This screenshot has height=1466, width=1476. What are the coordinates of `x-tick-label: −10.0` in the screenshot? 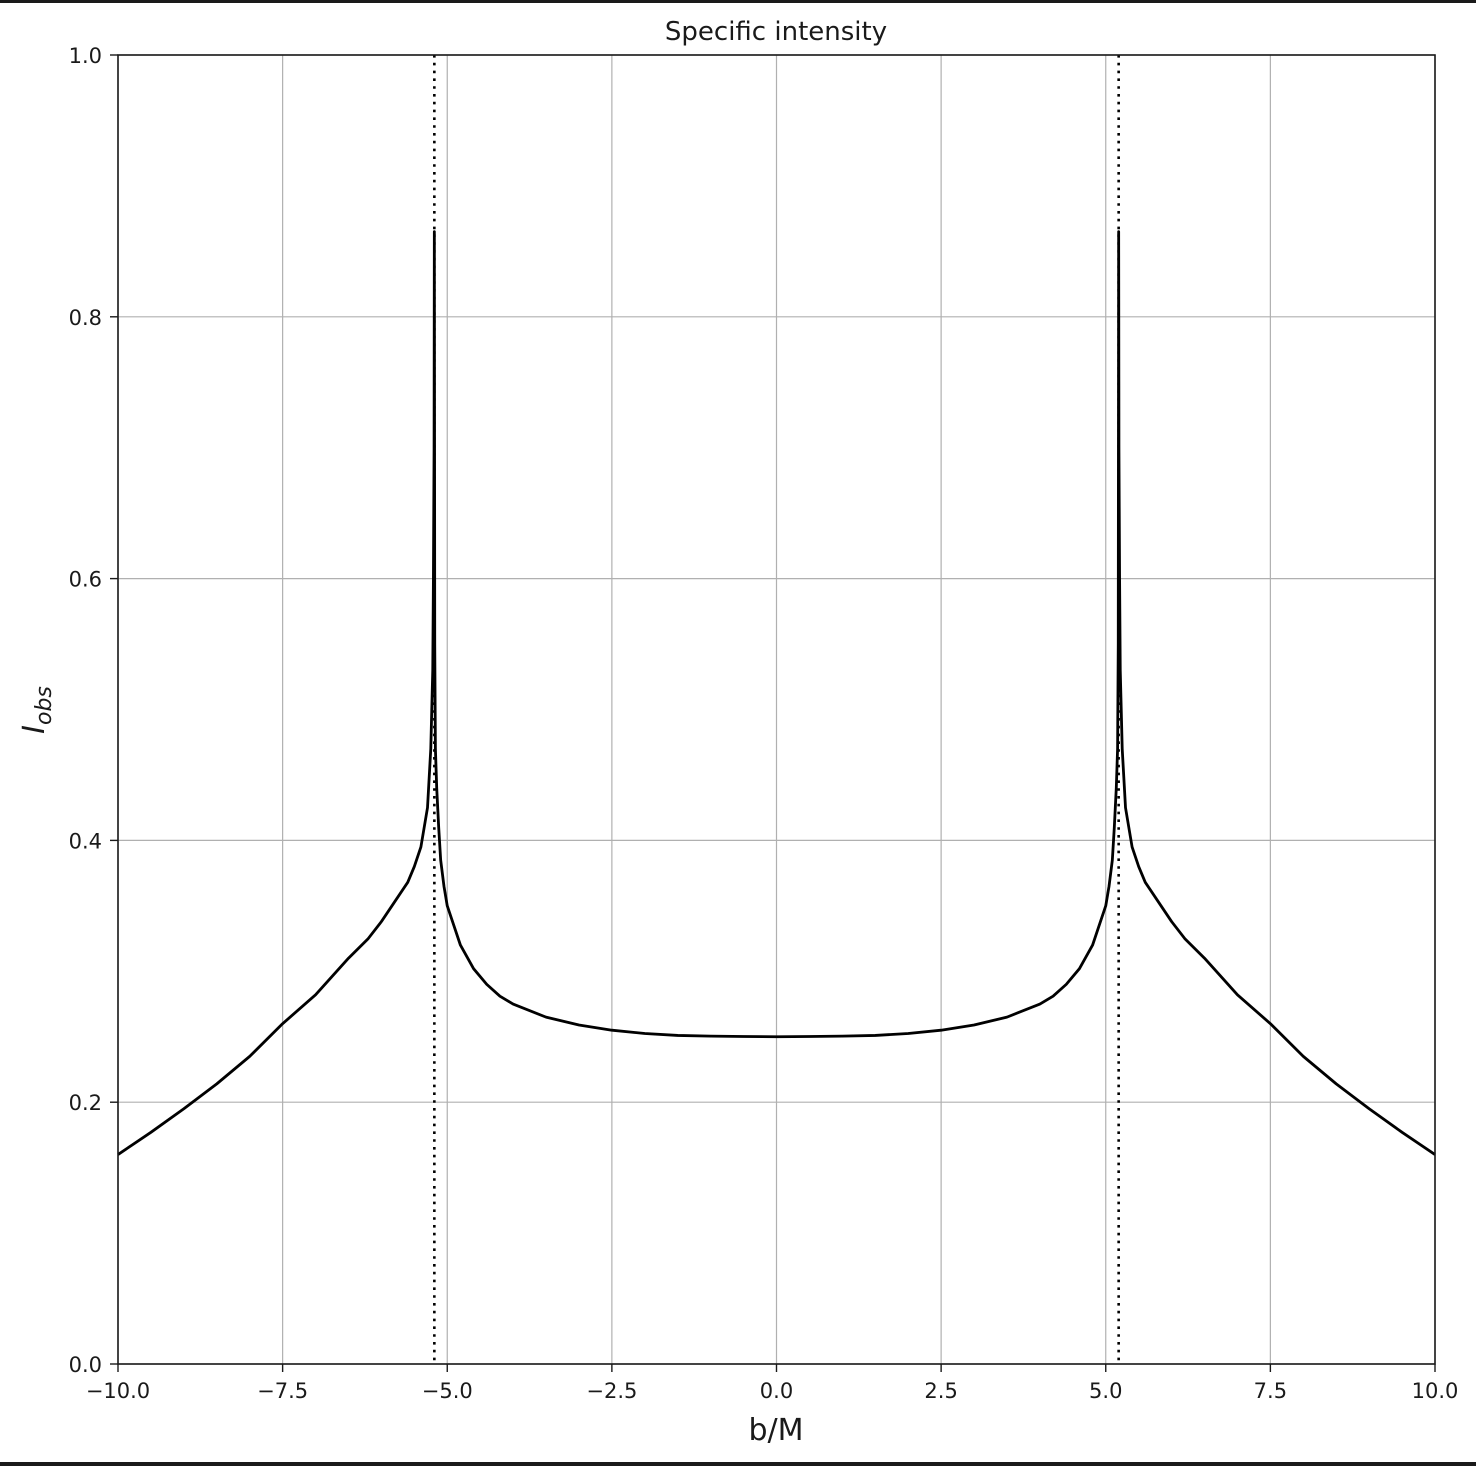 It's located at (118, 1391).